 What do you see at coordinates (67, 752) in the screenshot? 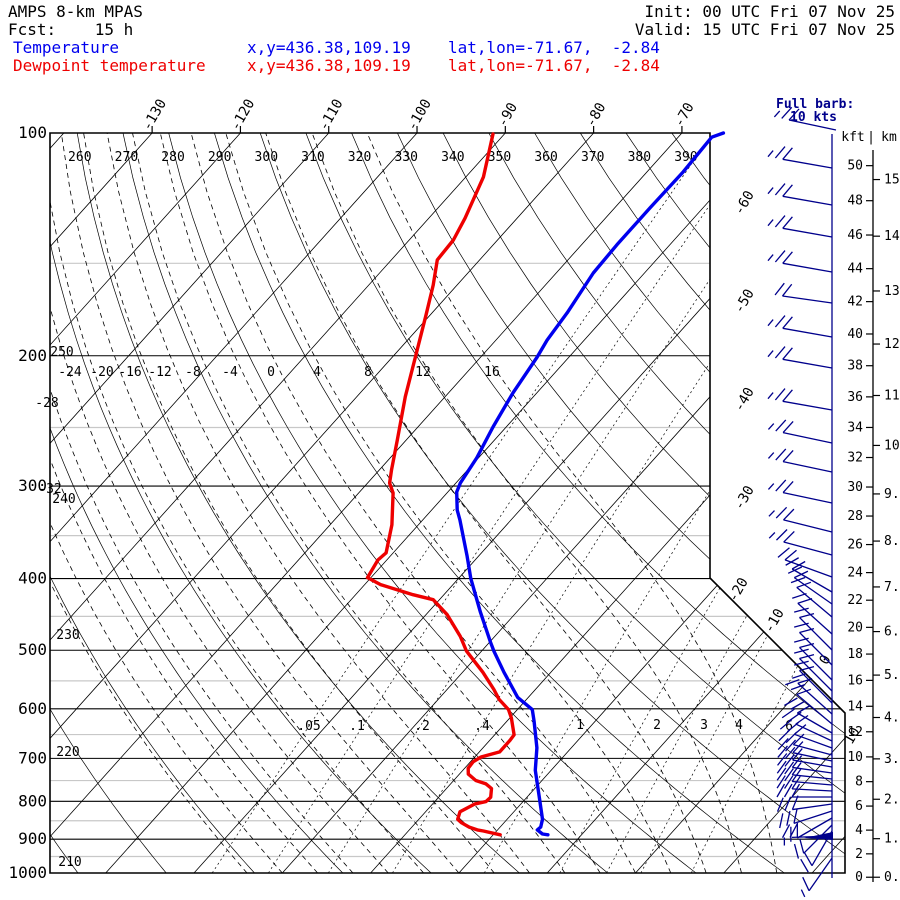
I see `svg-text: 220` at bounding box center [67, 752].